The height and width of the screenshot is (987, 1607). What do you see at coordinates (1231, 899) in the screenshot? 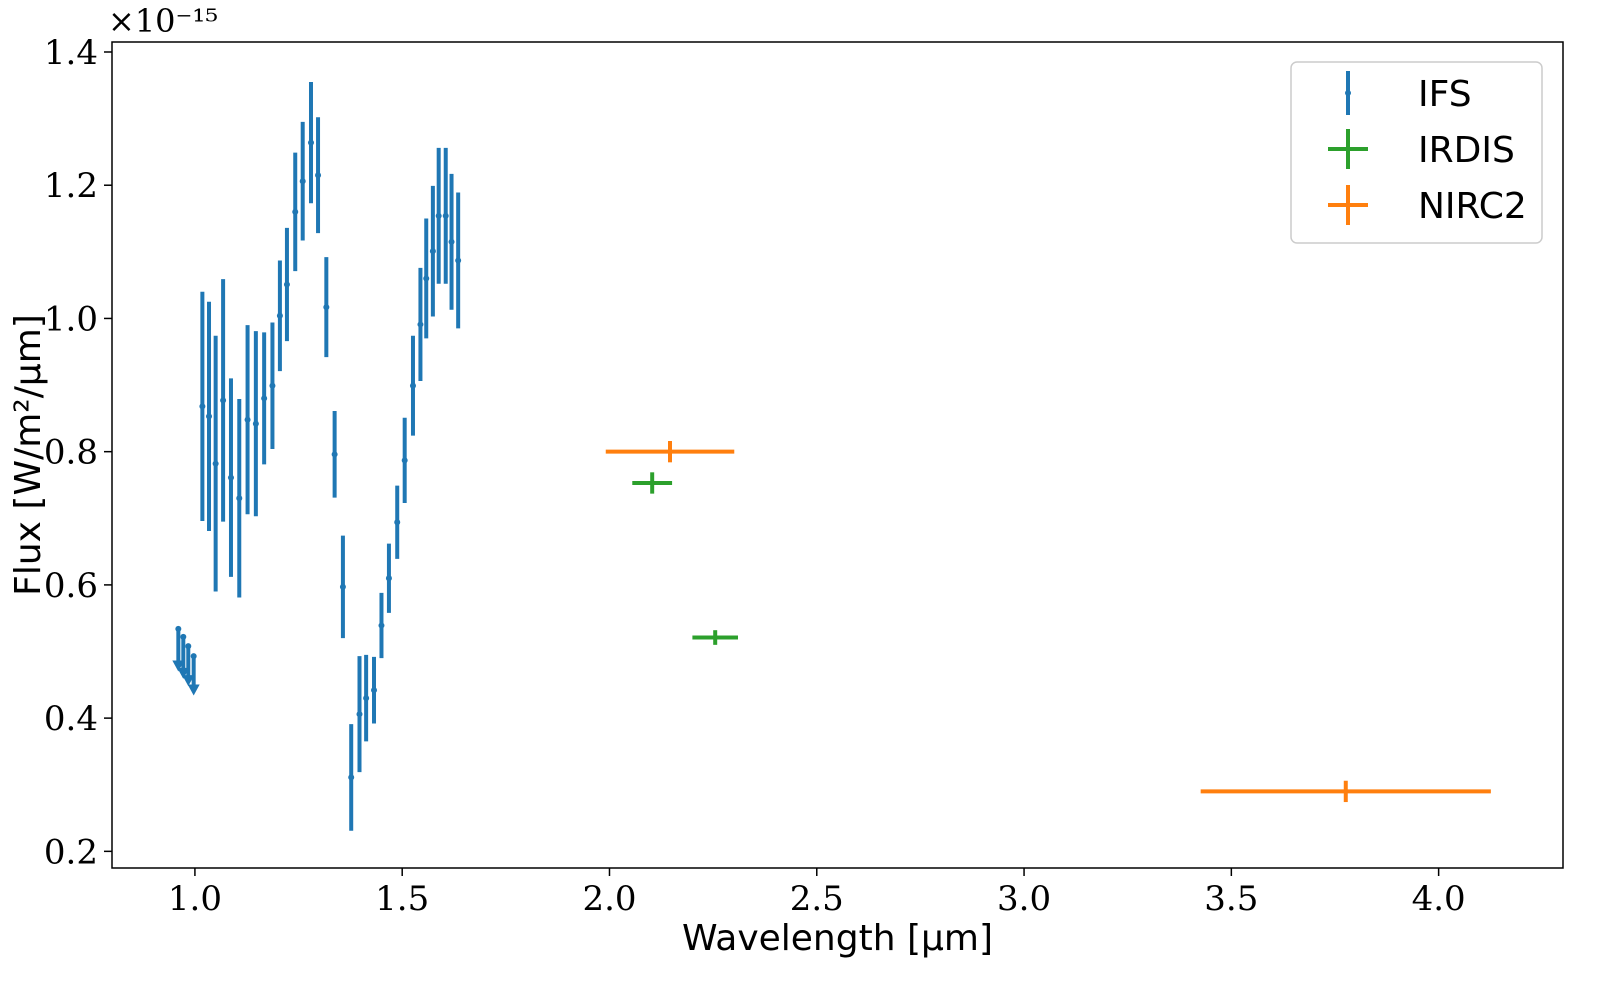
I see `x-tick-label: 3.5` at bounding box center [1231, 899].